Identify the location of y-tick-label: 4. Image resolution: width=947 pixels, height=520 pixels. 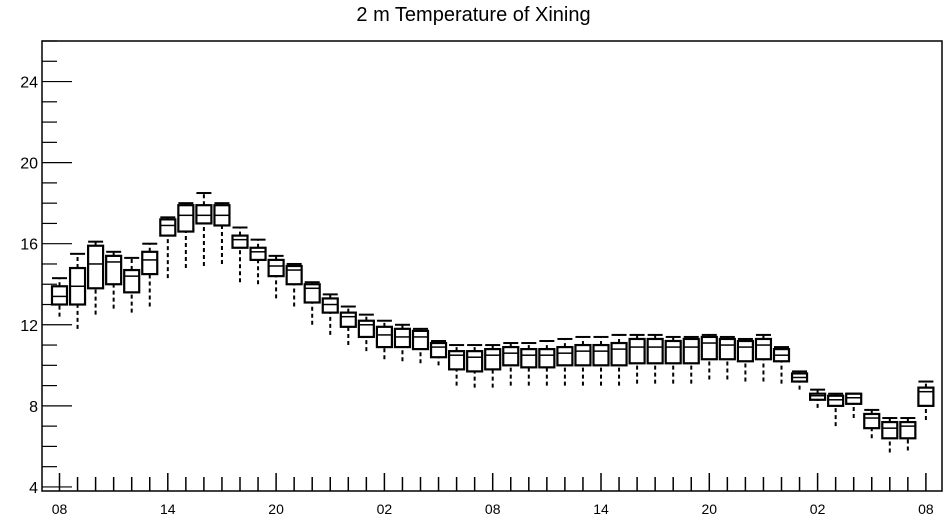
(33, 488).